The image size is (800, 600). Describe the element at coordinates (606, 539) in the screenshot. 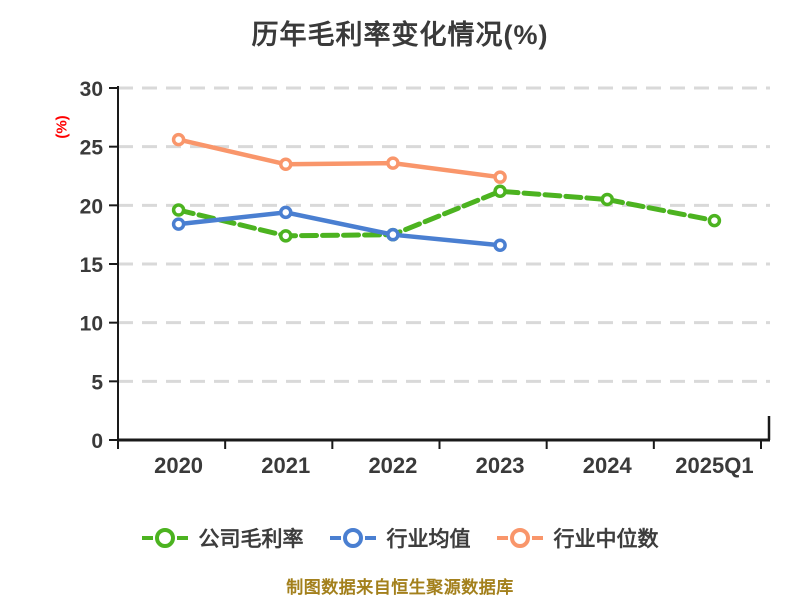

I see `legend-label: 行业中位数` at that location.